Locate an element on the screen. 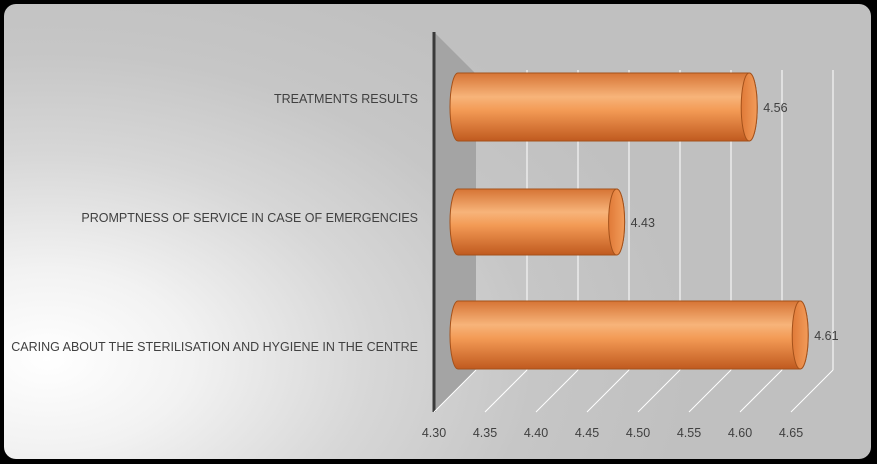 The height and width of the screenshot is (464, 877). x-tick-label: 4.35 is located at coordinates (485, 433).